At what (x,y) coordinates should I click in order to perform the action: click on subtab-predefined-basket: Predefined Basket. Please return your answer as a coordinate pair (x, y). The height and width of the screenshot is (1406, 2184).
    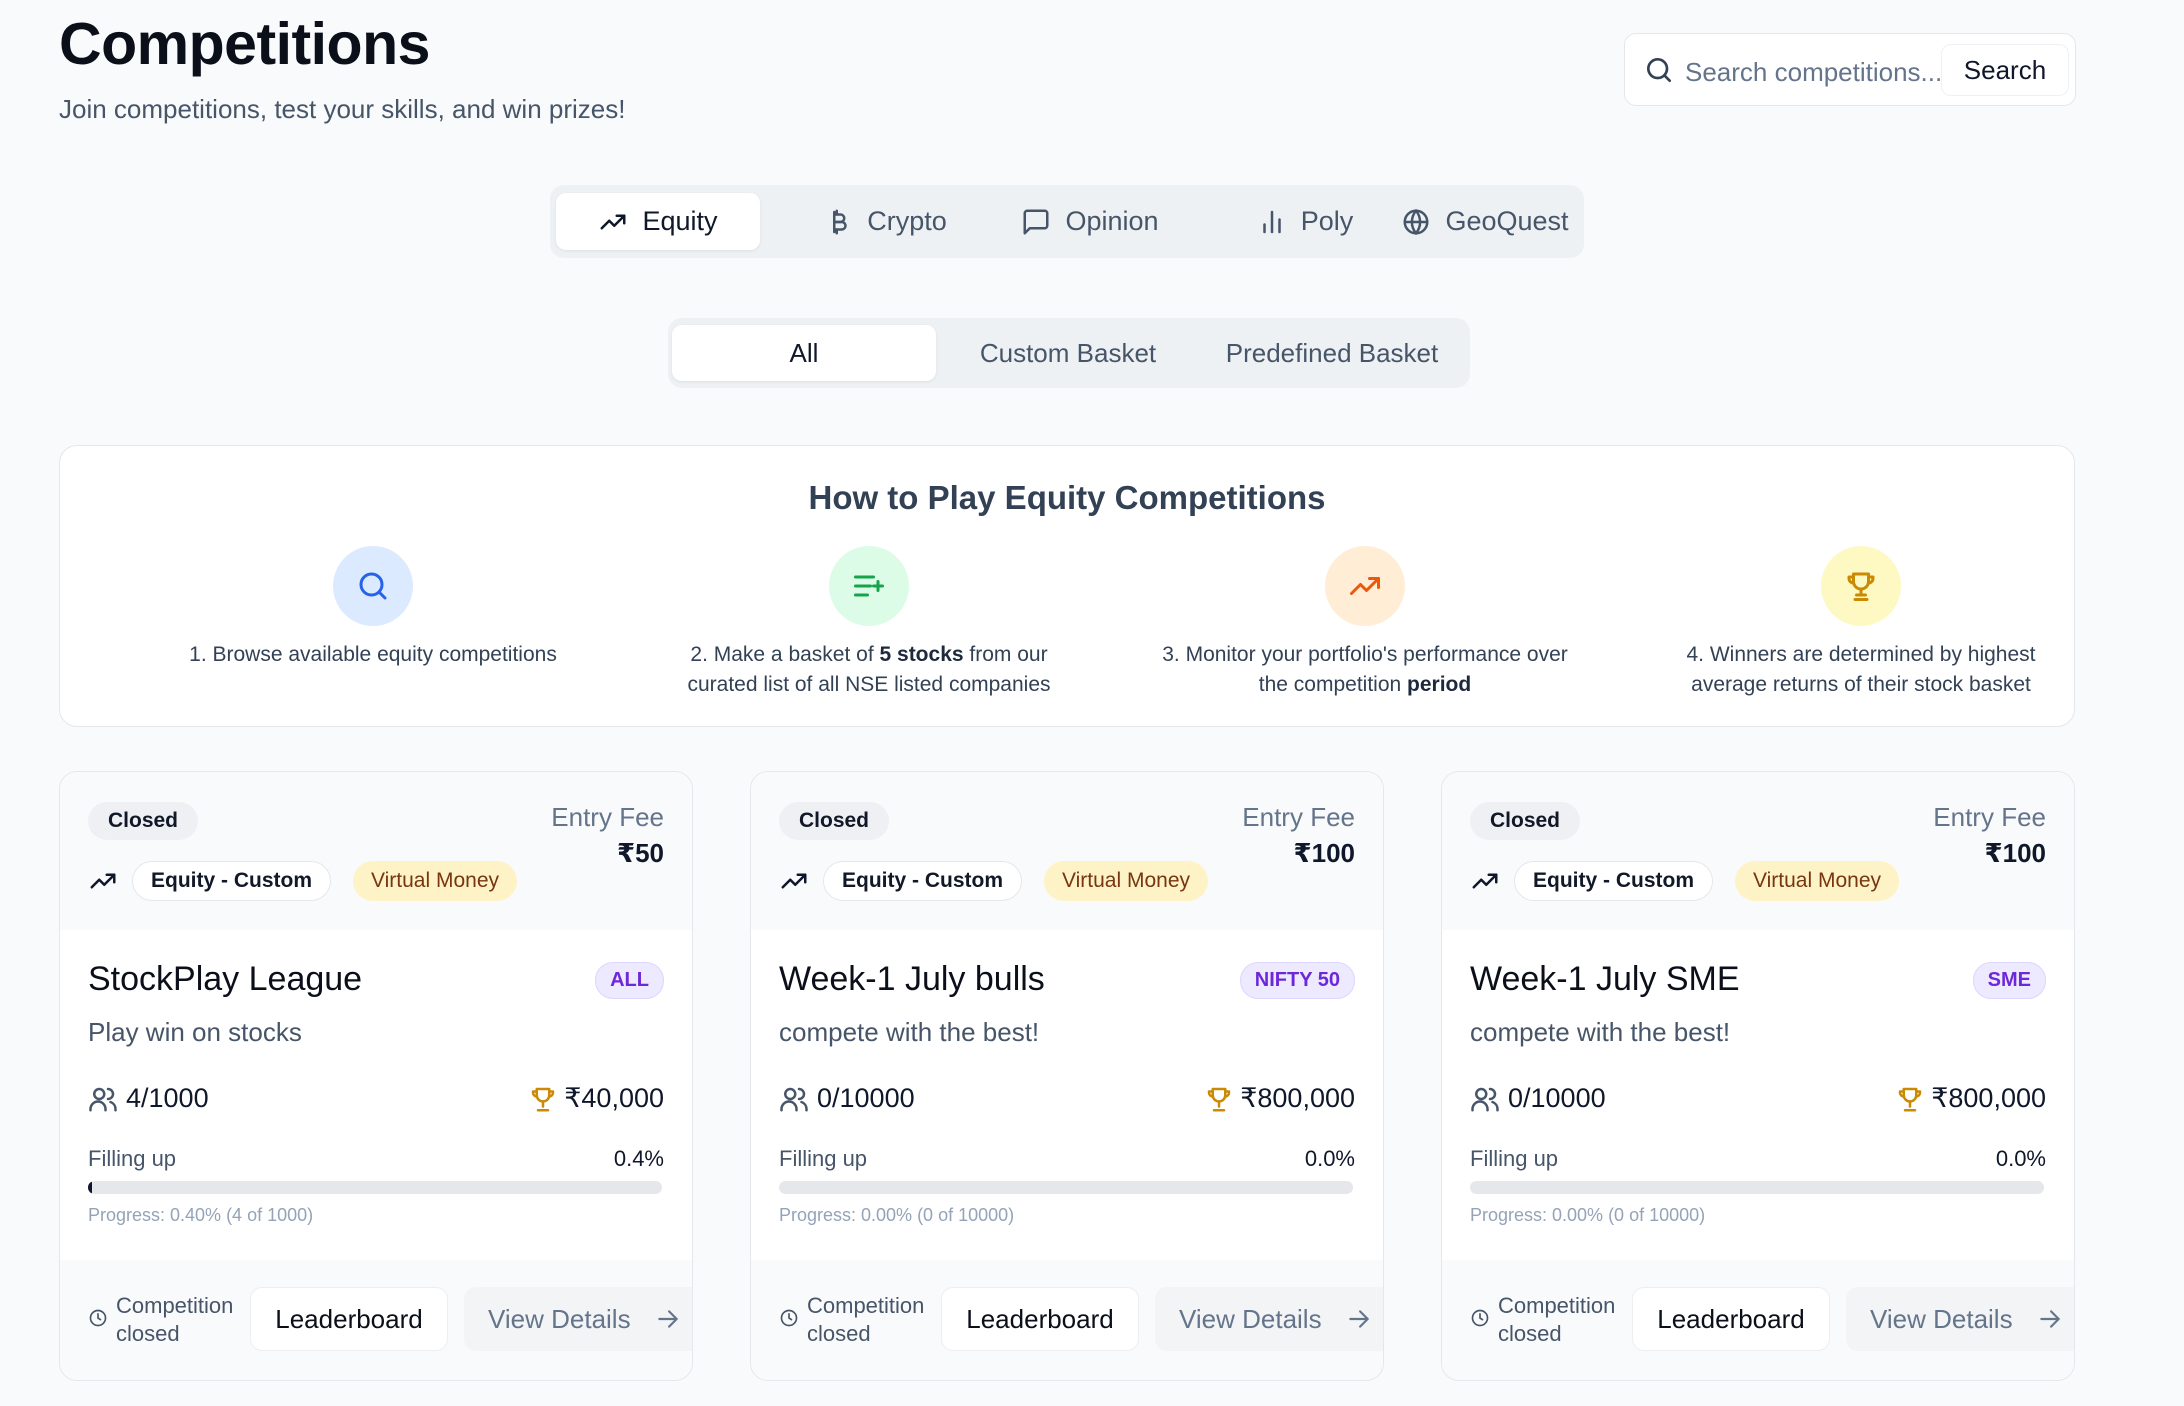
    Looking at the image, I should click on (1332, 352).